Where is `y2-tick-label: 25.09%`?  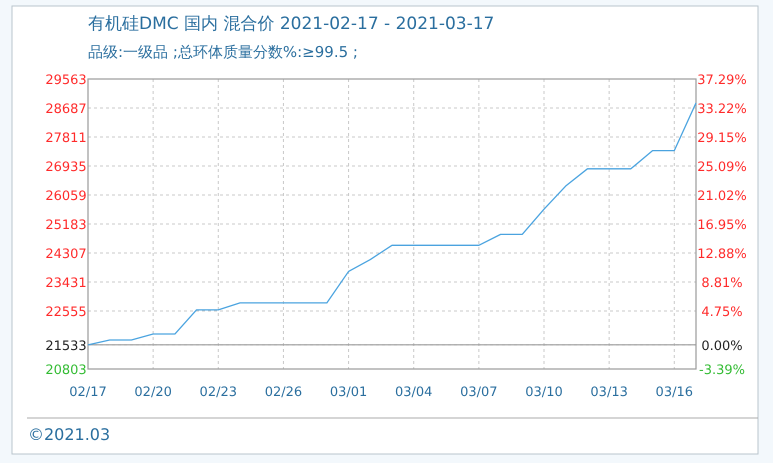
y2-tick-label: 25.09% is located at coordinates (722, 167).